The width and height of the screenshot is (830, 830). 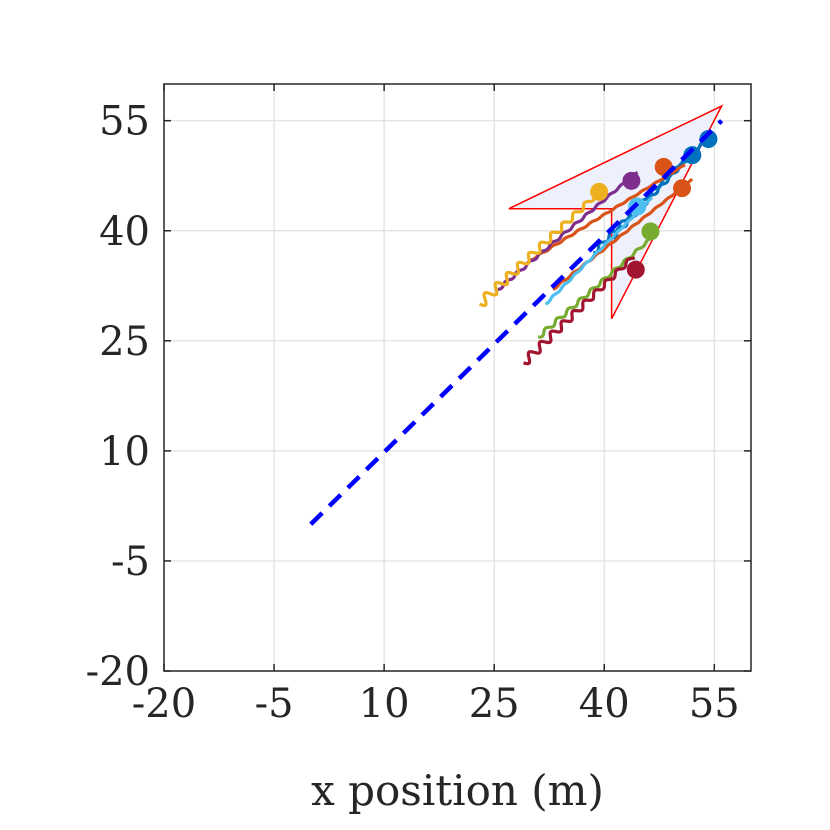 What do you see at coordinates (384, 704) in the screenshot?
I see `x-tick-label: 10` at bounding box center [384, 704].